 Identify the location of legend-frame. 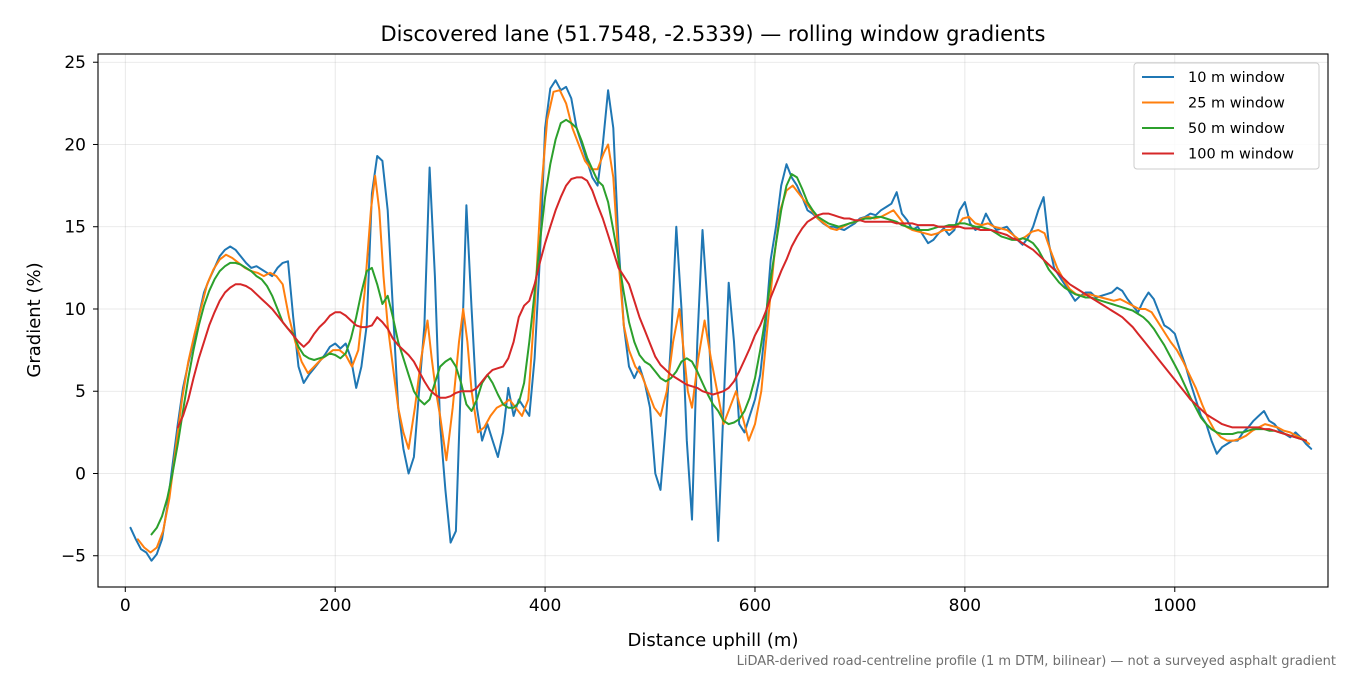
(1226, 116).